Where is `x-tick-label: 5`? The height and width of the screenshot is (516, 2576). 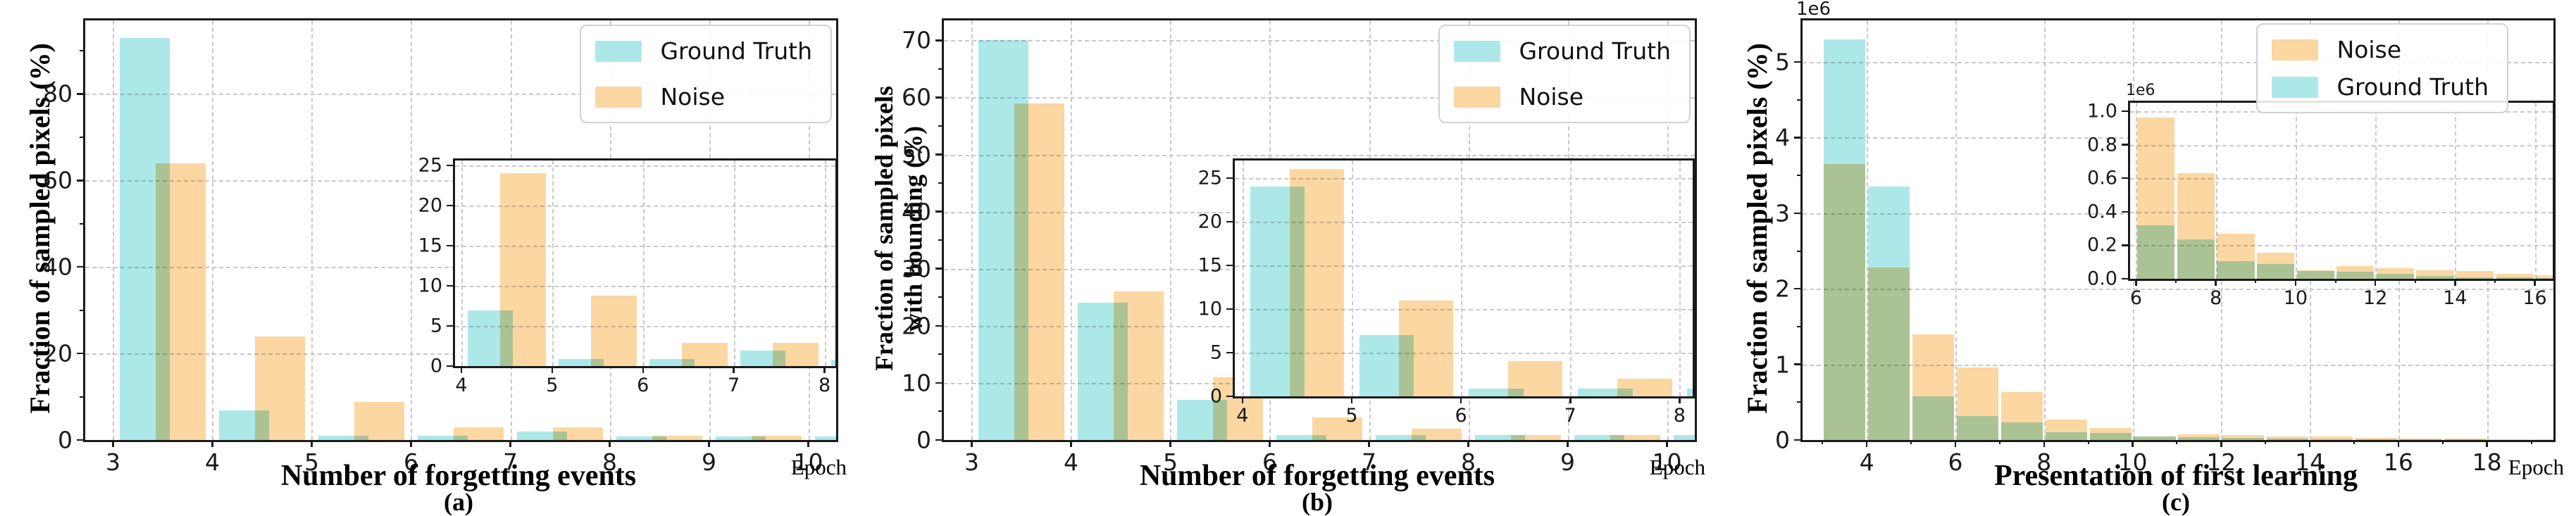 x-tick-label: 5 is located at coordinates (1351, 416).